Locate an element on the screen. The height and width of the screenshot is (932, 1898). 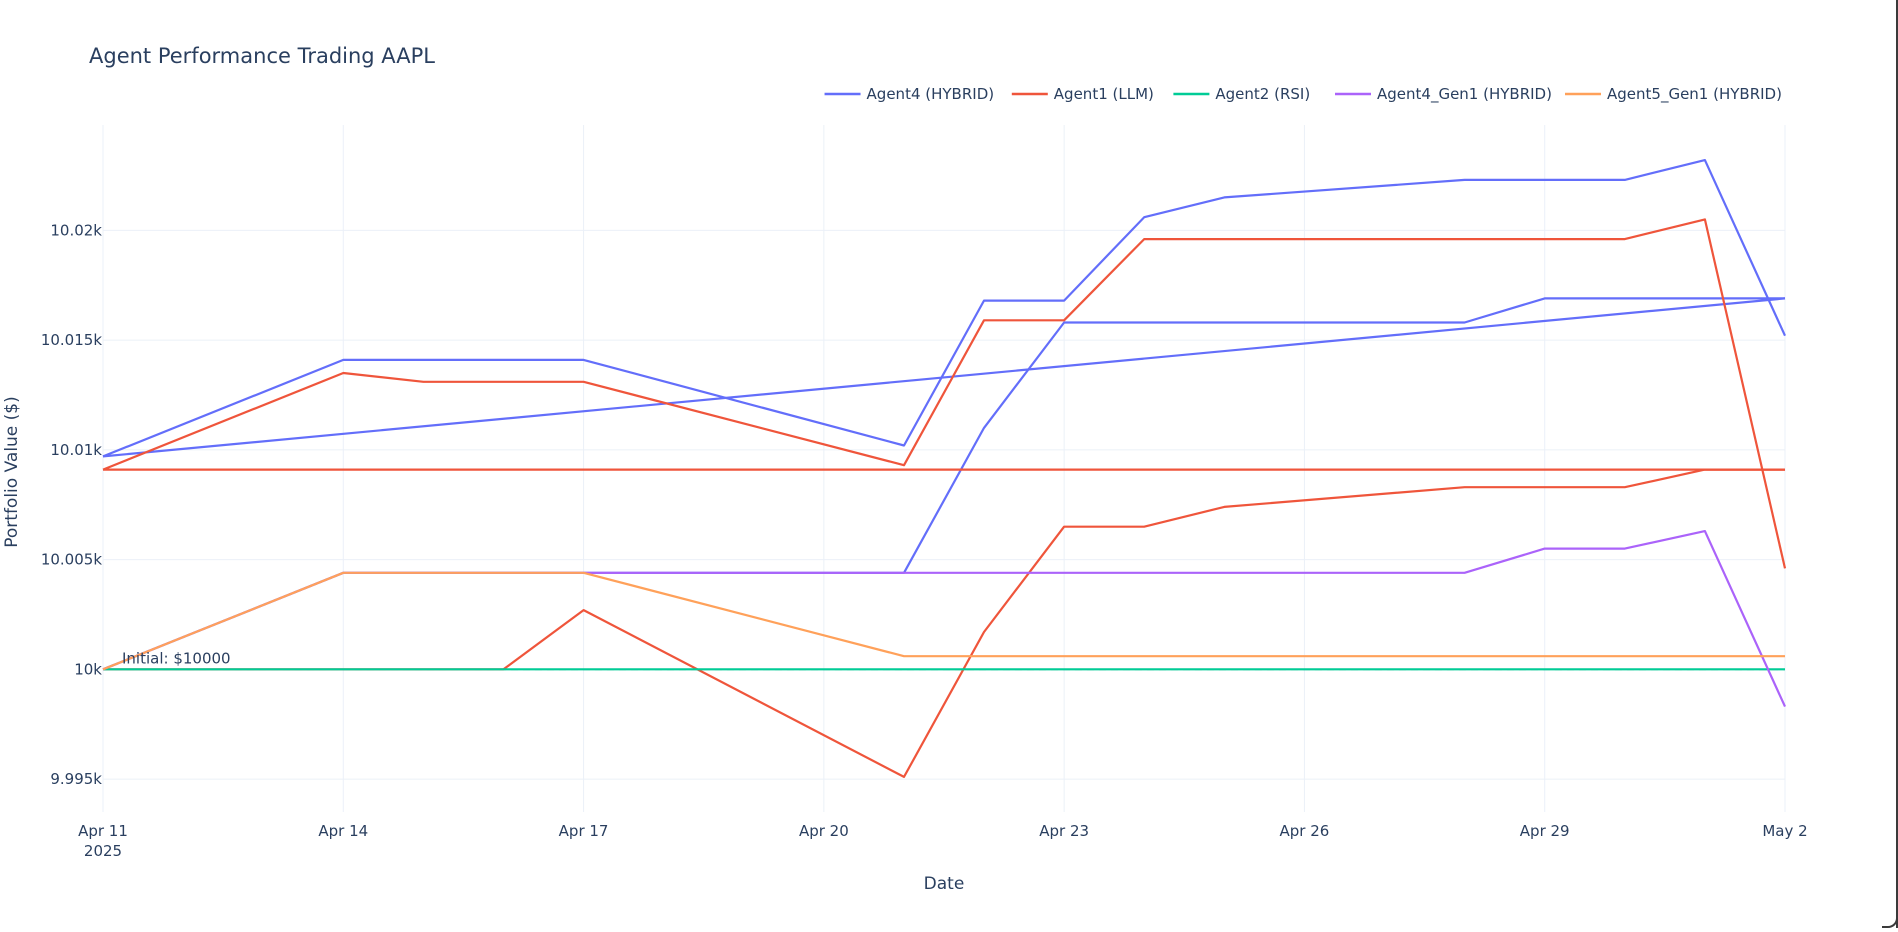
x-tick-label: Apr 20 is located at coordinates (824, 831).